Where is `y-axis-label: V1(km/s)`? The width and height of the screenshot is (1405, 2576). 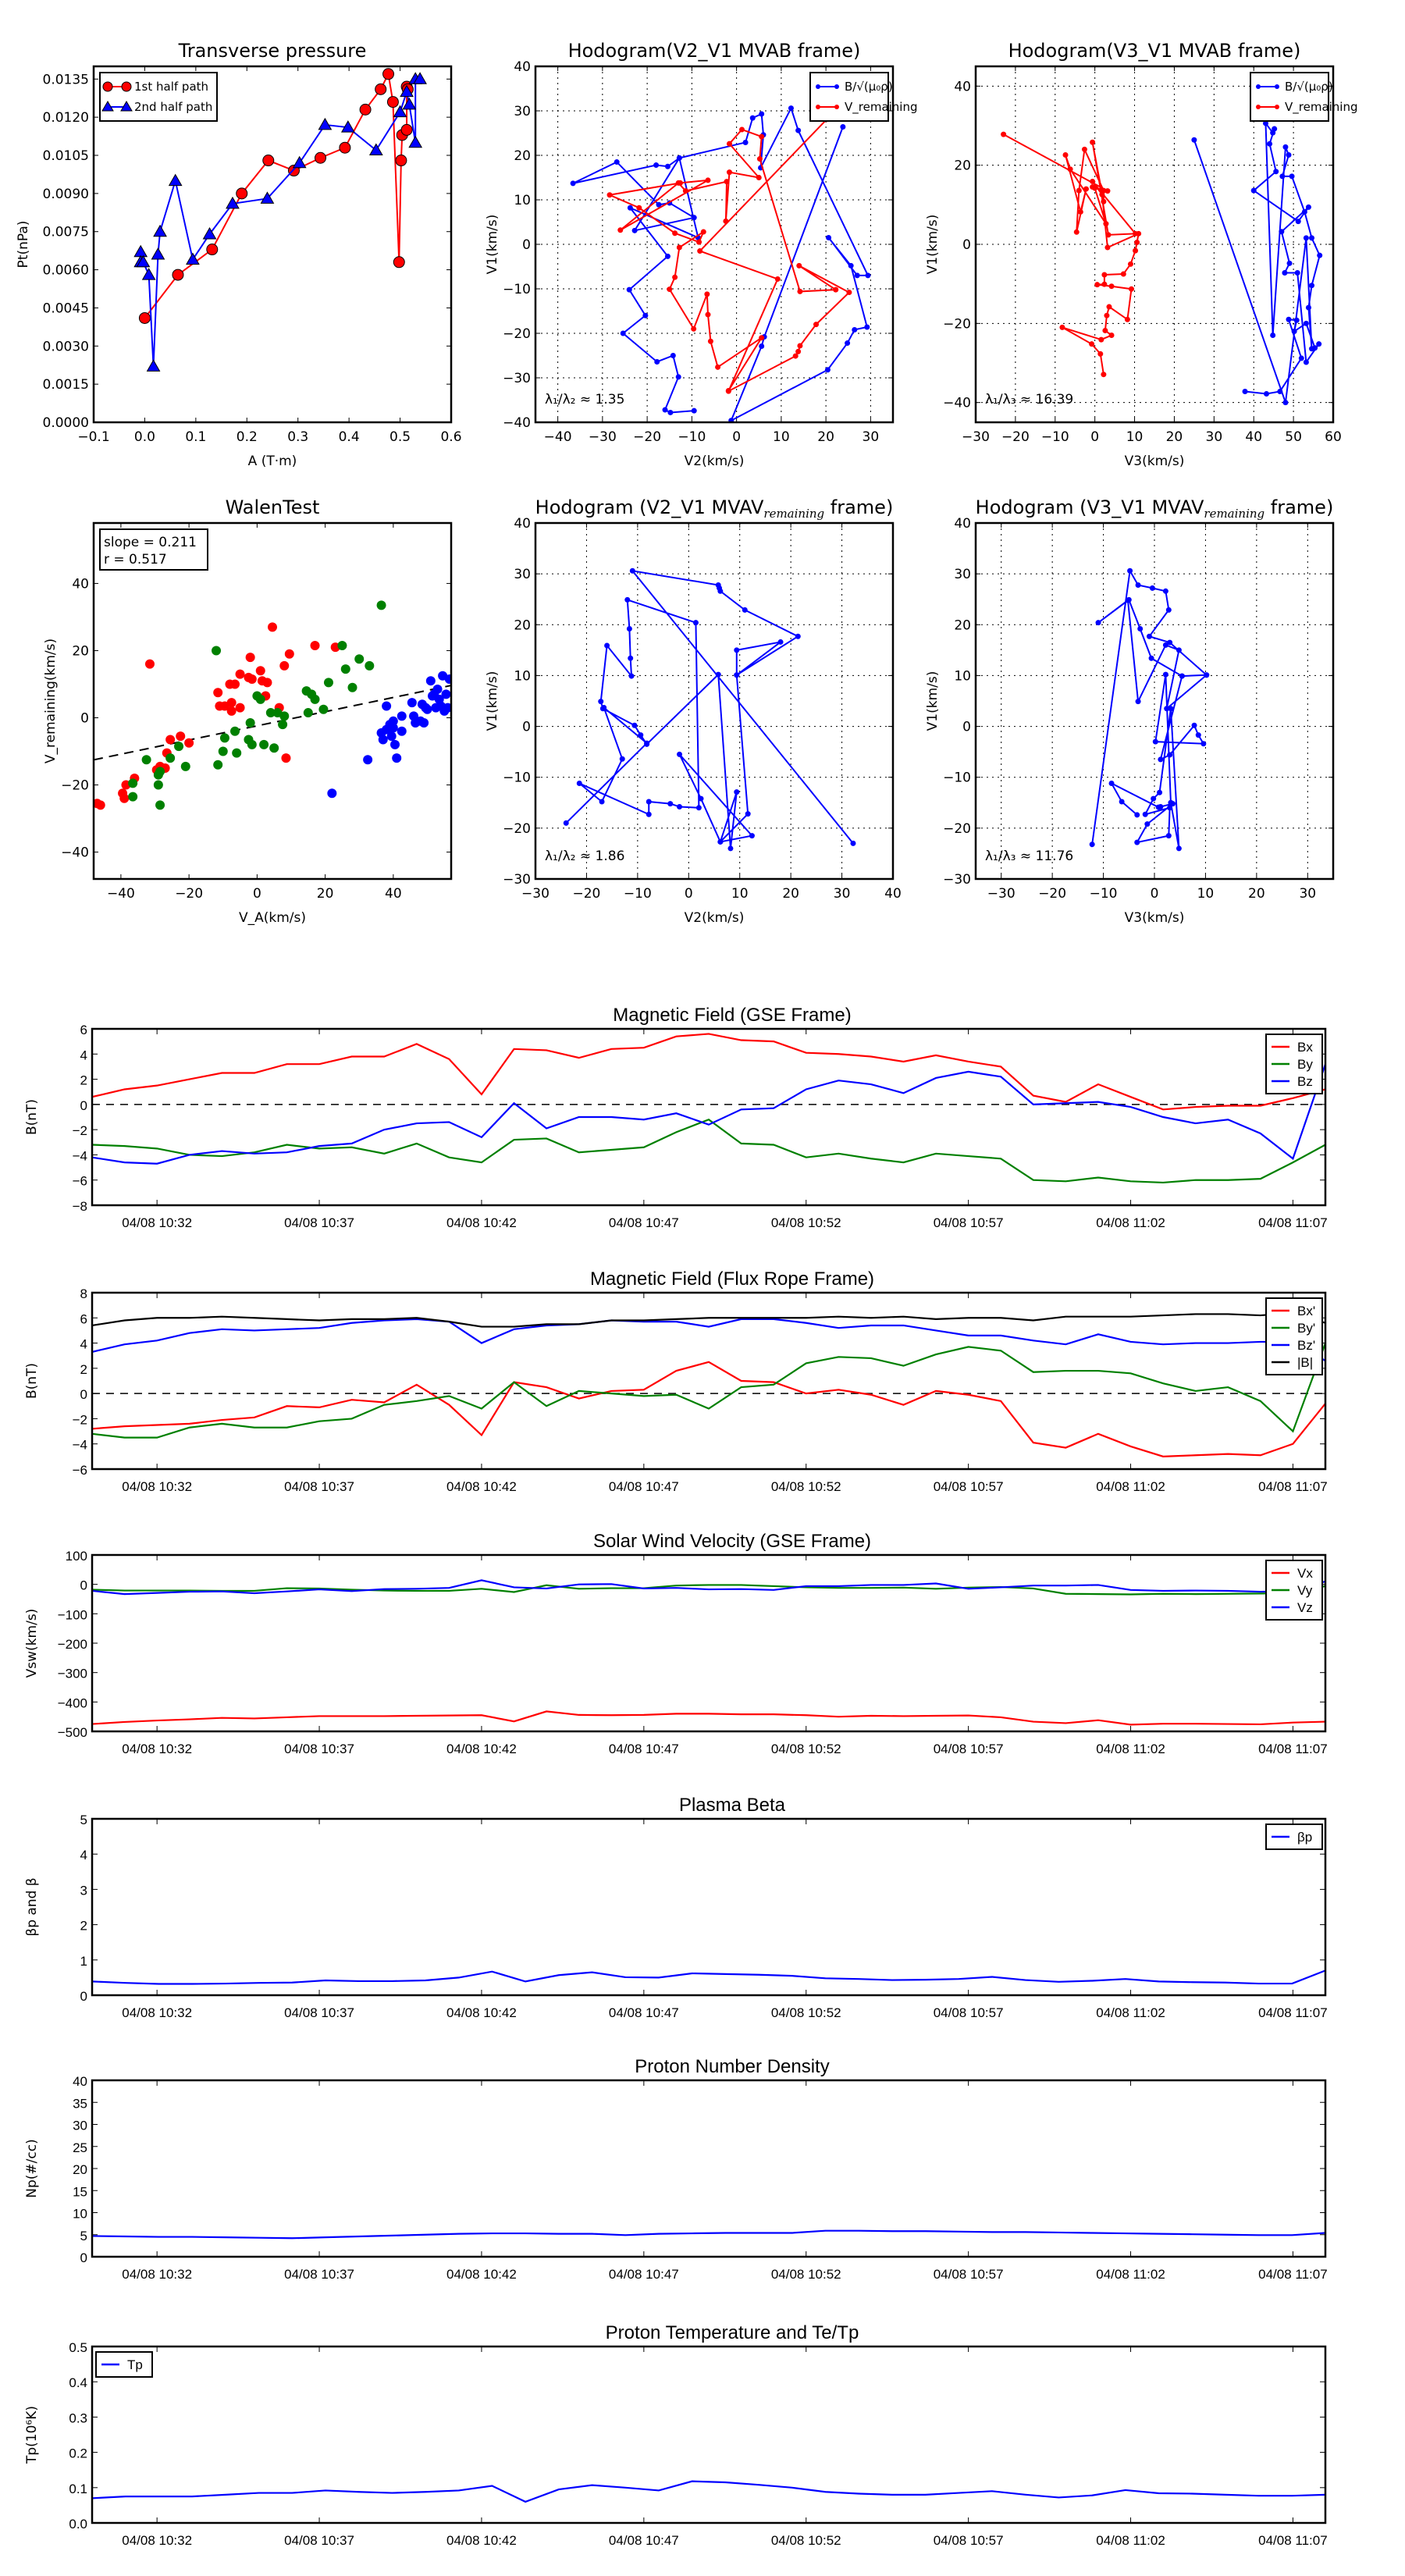 y-axis-label: V1(km/s) is located at coordinates (933, 701).